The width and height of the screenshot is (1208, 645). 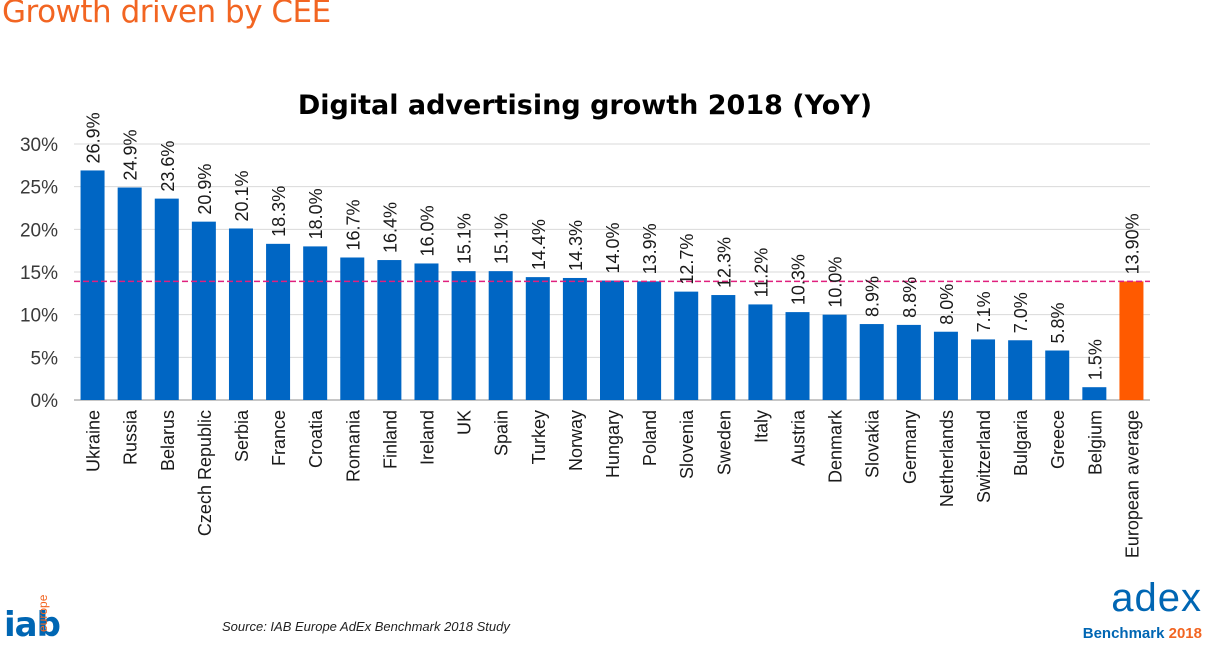 What do you see at coordinates (1095, 359) in the screenshot?
I see `value-label: 1.5%` at bounding box center [1095, 359].